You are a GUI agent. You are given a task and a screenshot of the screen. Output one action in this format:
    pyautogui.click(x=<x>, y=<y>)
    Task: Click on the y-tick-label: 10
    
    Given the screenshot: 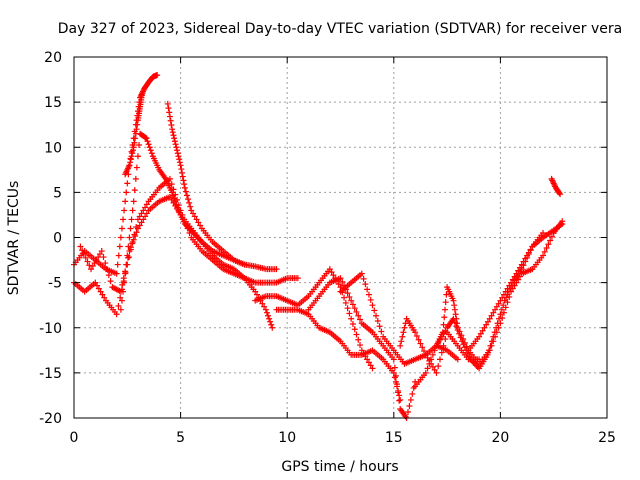 What is the action you would take?
    pyautogui.click(x=53, y=148)
    